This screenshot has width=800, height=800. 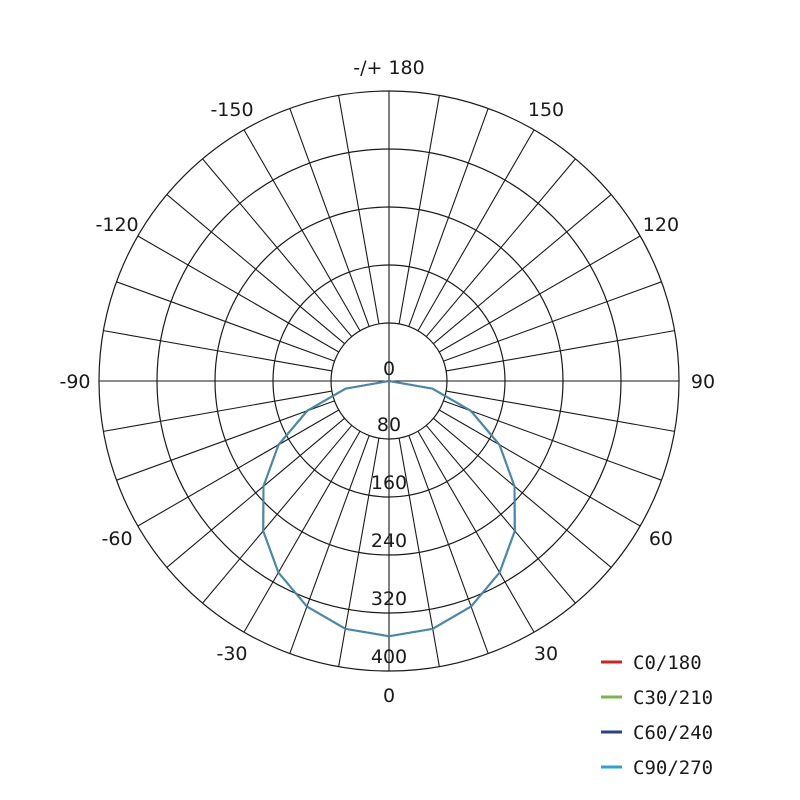 What do you see at coordinates (389, 425) in the screenshot?
I see `radial-tick-label: 80` at bounding box center [389, 425].